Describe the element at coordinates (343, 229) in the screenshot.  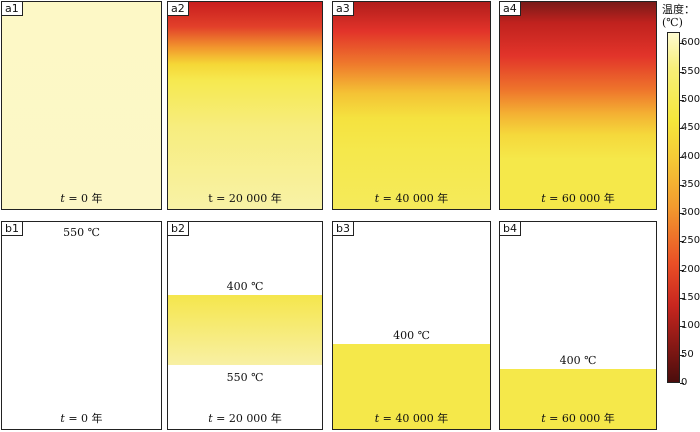
I see `panel-tag-b3: b3` at that location.